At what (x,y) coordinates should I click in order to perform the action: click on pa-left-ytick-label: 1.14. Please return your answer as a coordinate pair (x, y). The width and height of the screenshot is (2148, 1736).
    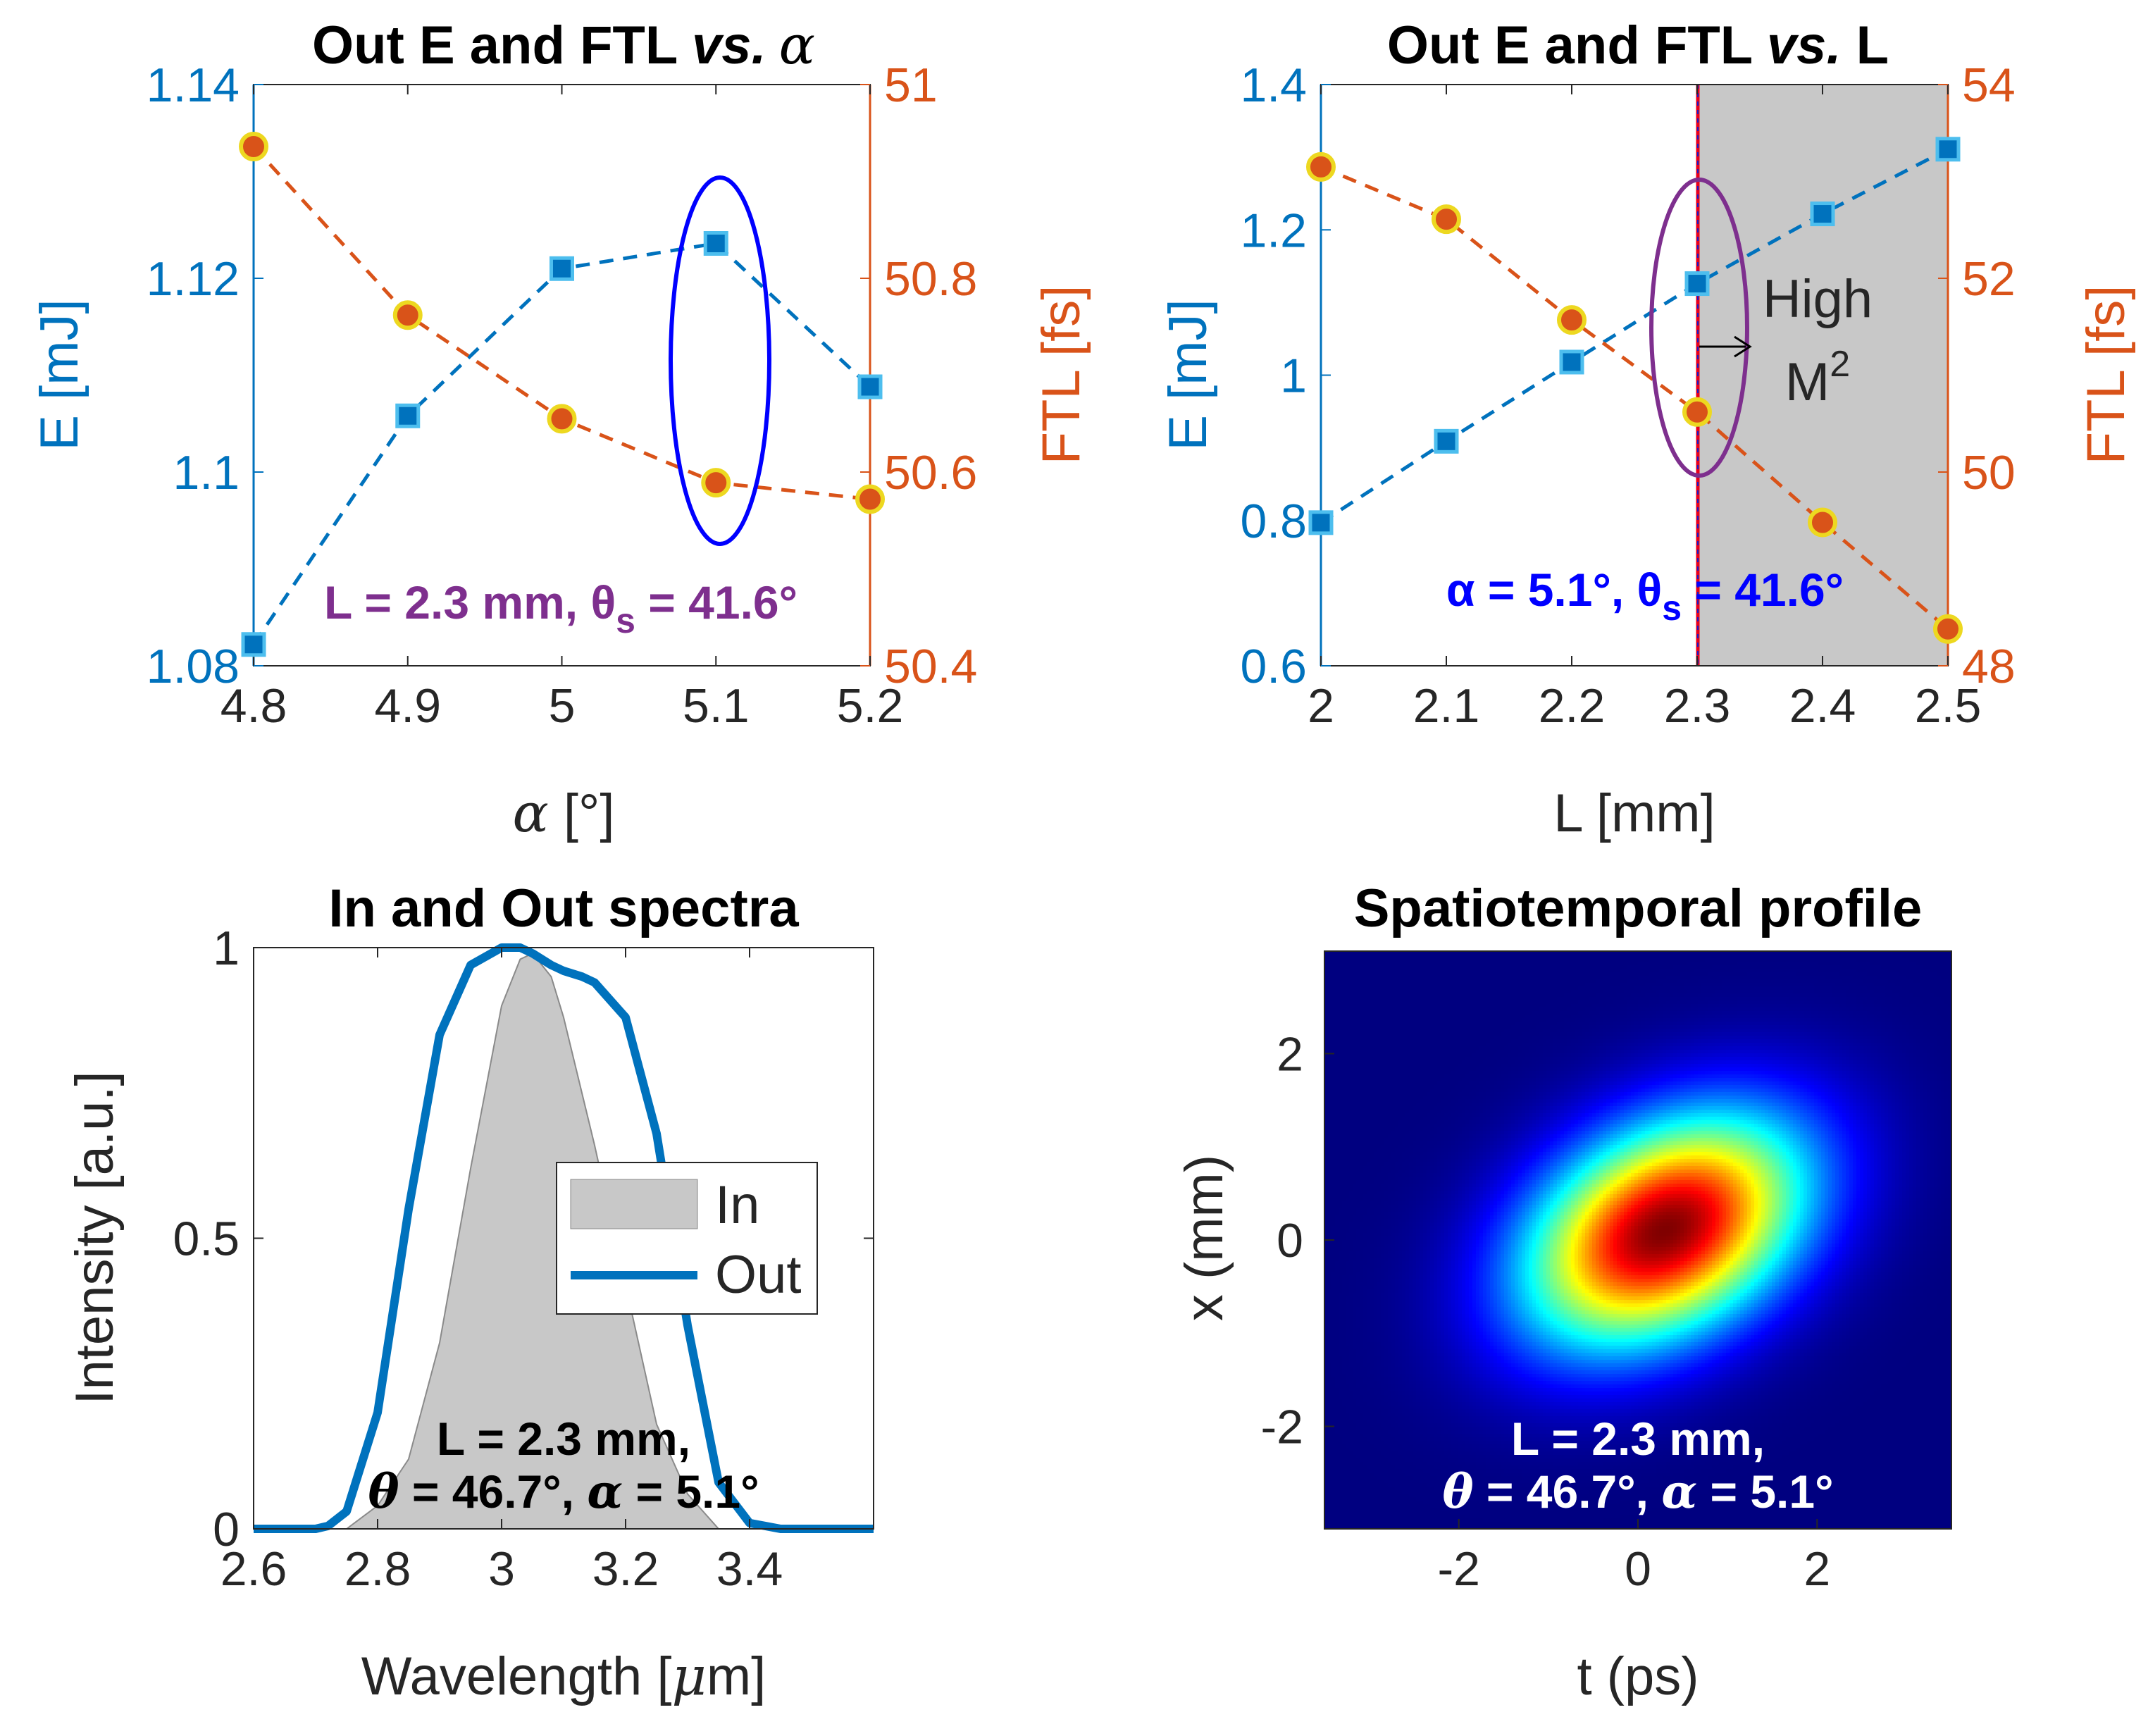
    Looking at the image, I should click on (194, 85).